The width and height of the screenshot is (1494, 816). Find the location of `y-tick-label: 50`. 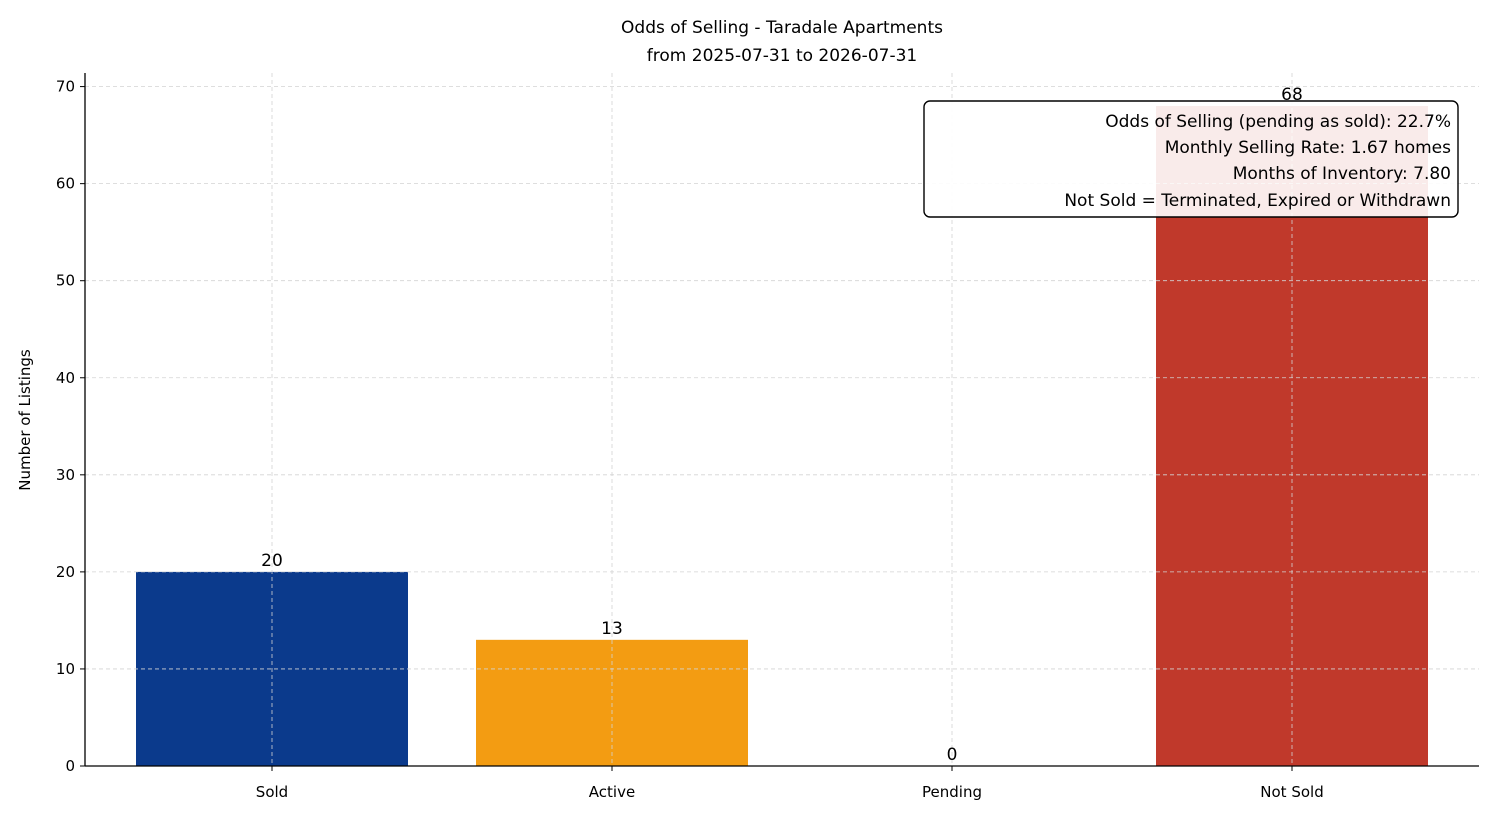

y-tick-label: 50 is located at coordinates (65, 281).